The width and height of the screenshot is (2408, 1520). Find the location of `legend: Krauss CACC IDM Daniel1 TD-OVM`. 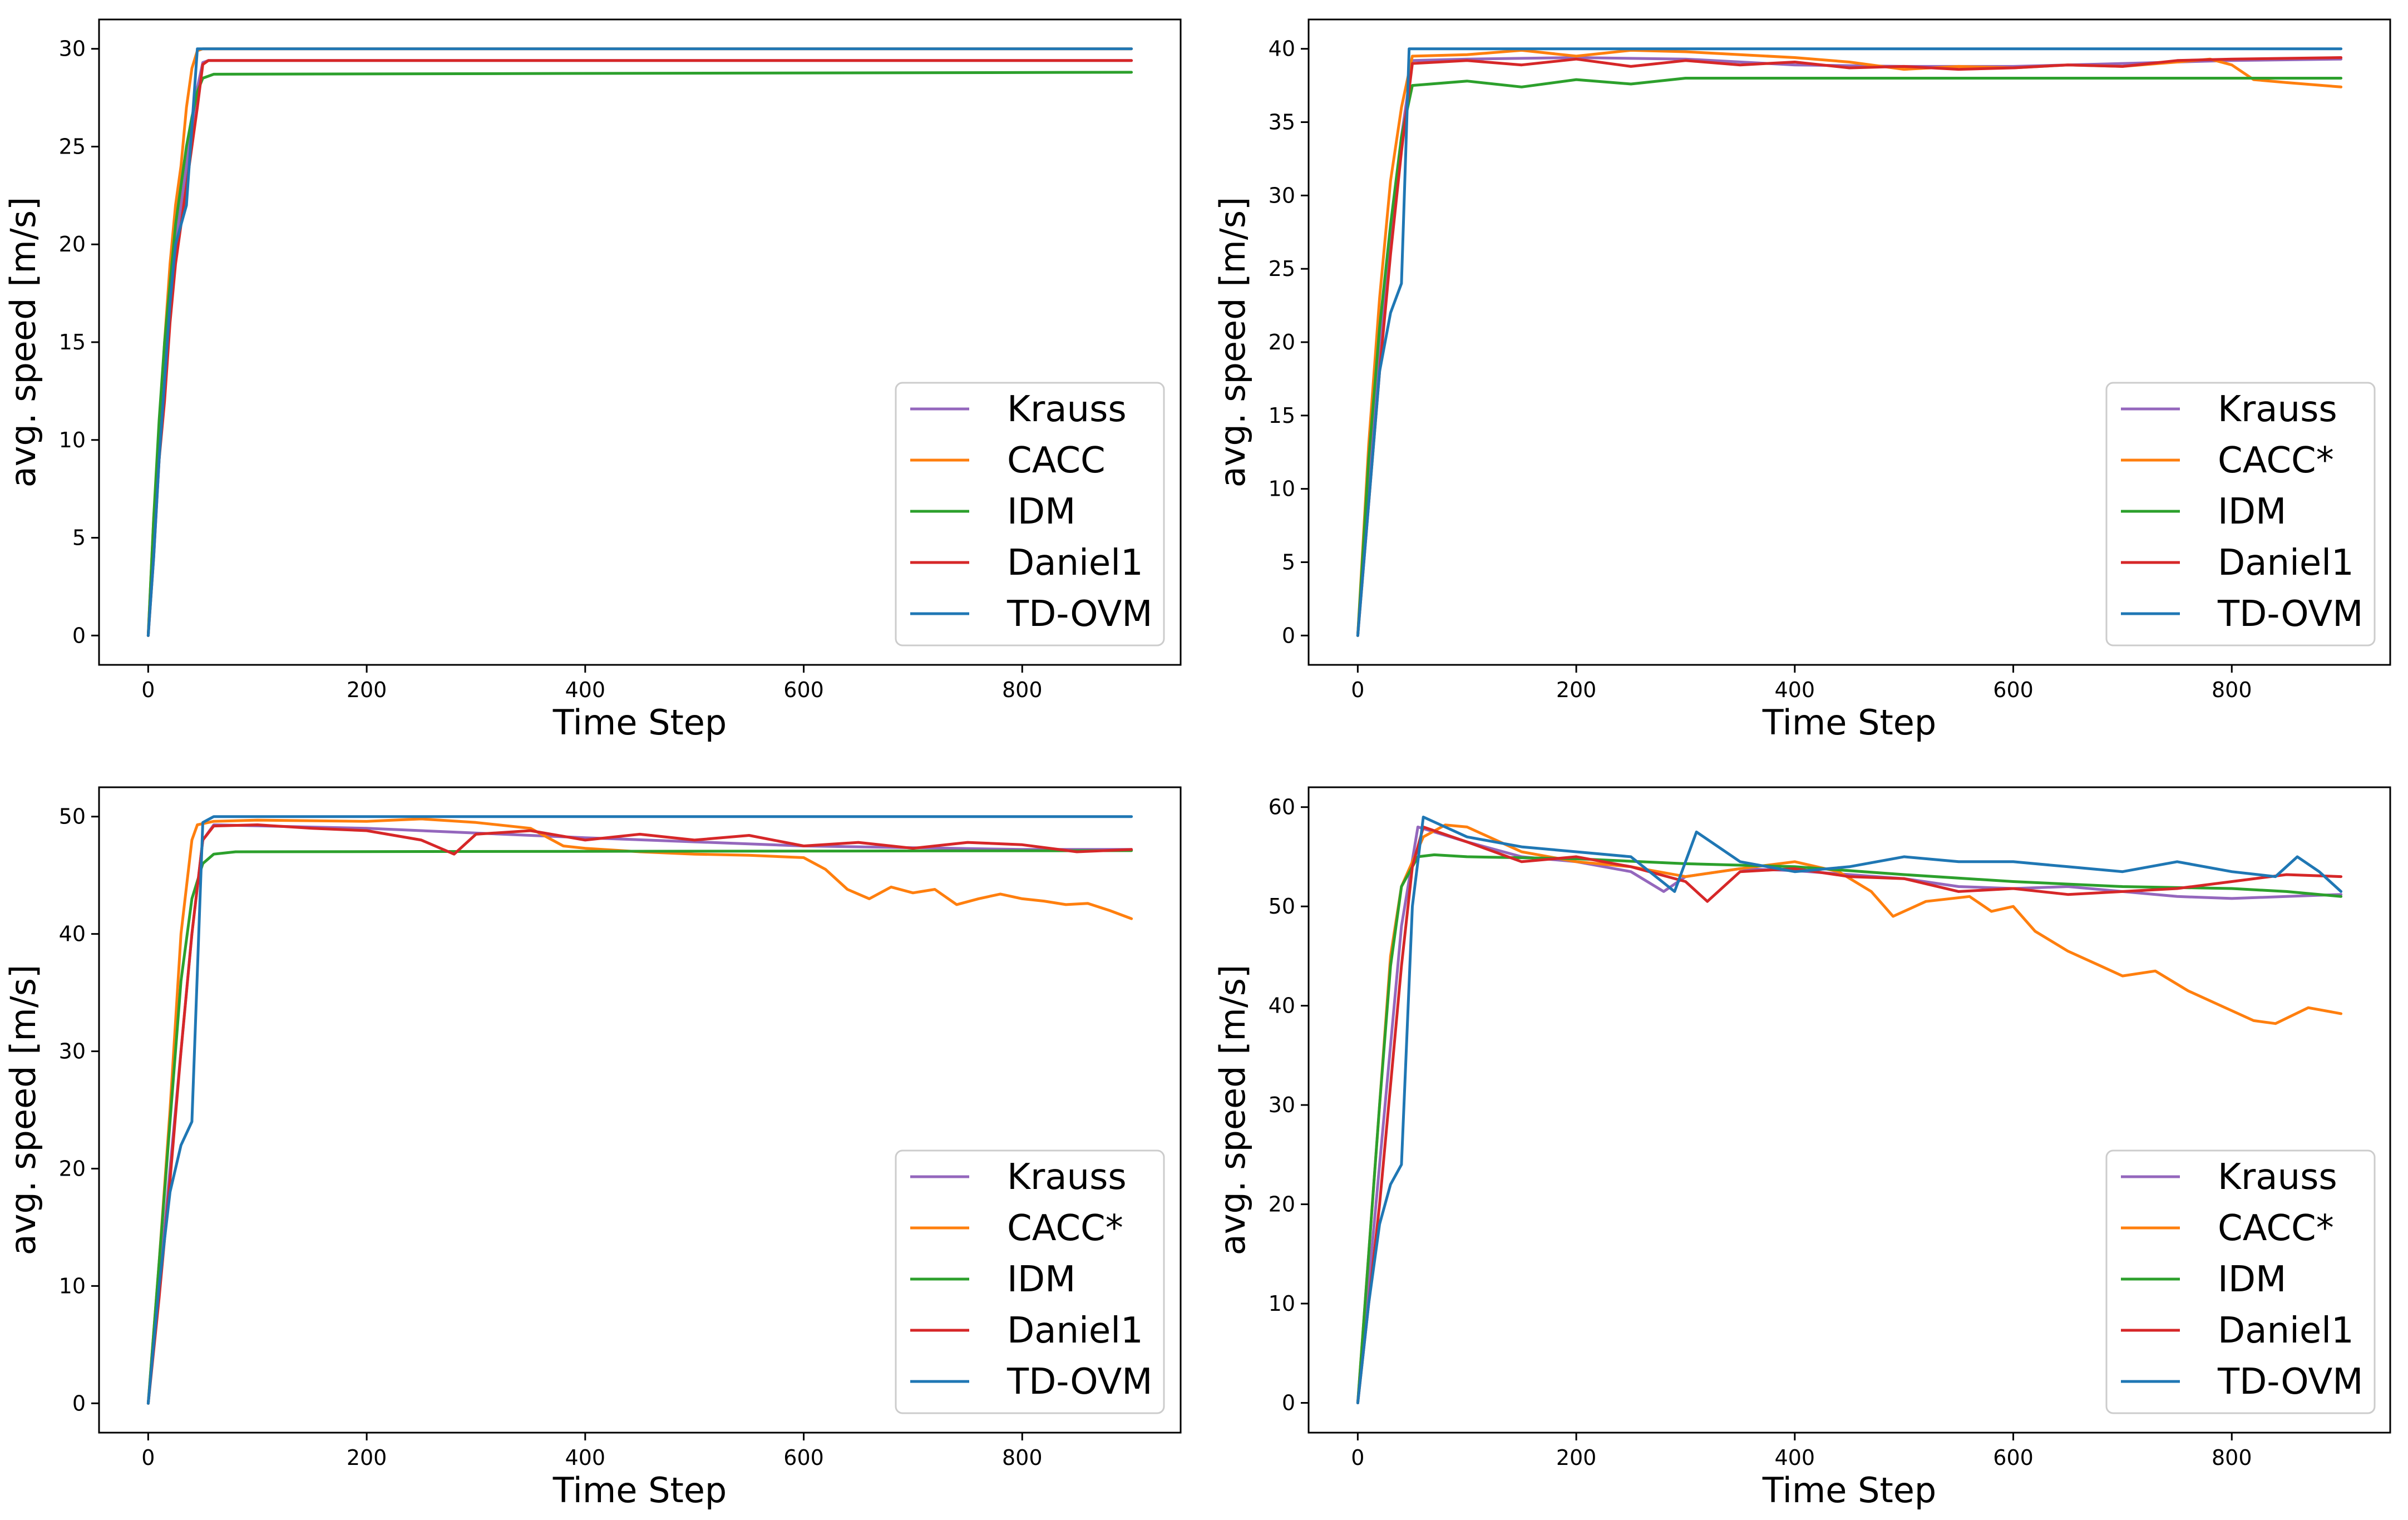

legend: Krauss CACC IDM Daniel1 TD-OVM is located at coordinates (1030, 514).